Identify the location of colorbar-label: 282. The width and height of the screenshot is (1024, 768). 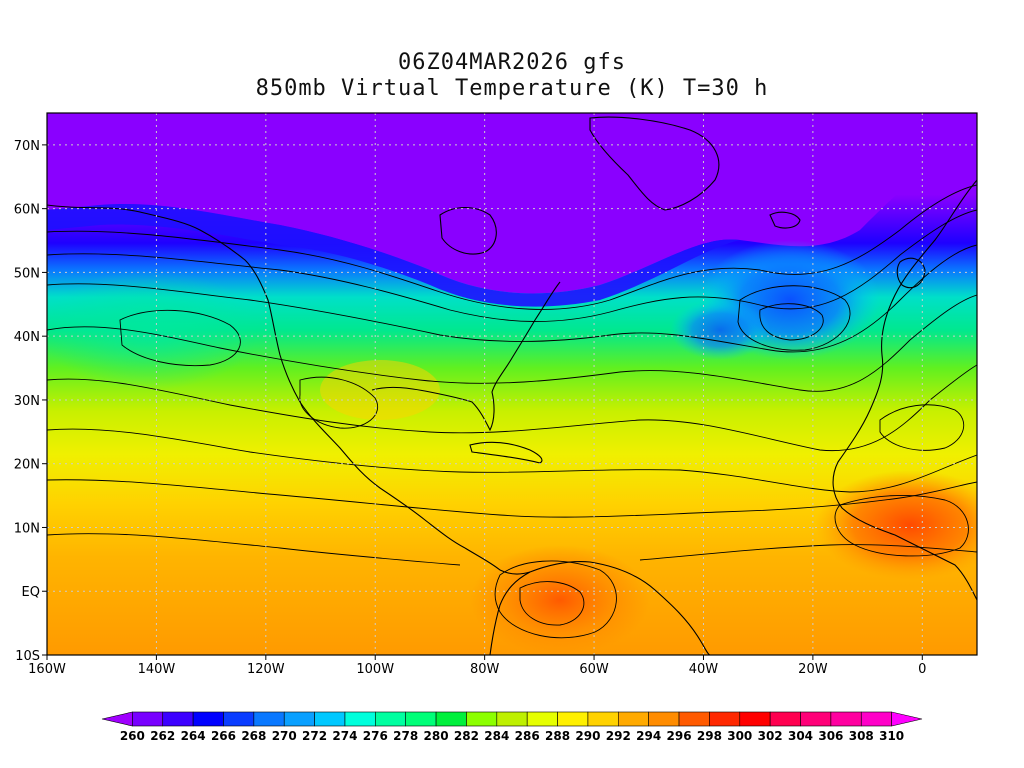
(466, 736).